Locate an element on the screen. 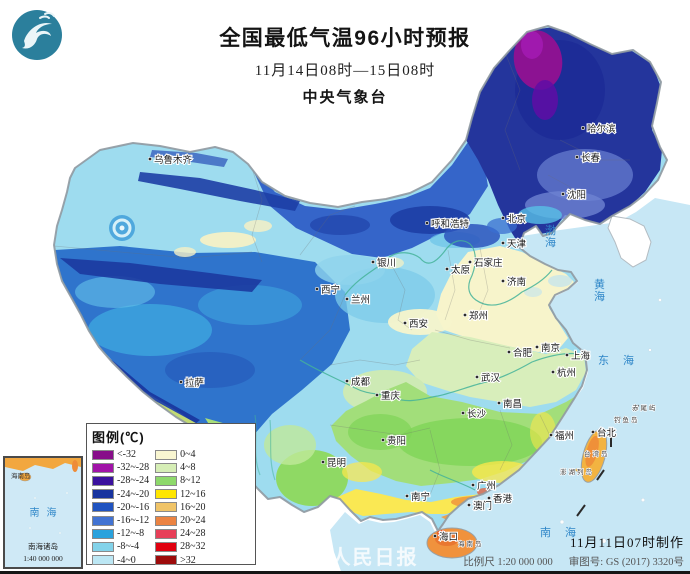 The height and width of the screenshot is (574, 690). city-label: 台北 is located at coordinates (607, 433).